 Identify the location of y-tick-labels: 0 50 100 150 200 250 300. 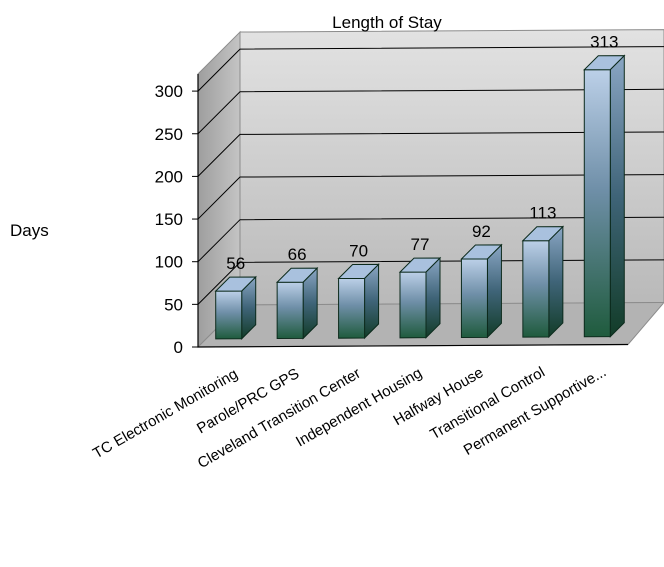
(169, 219).